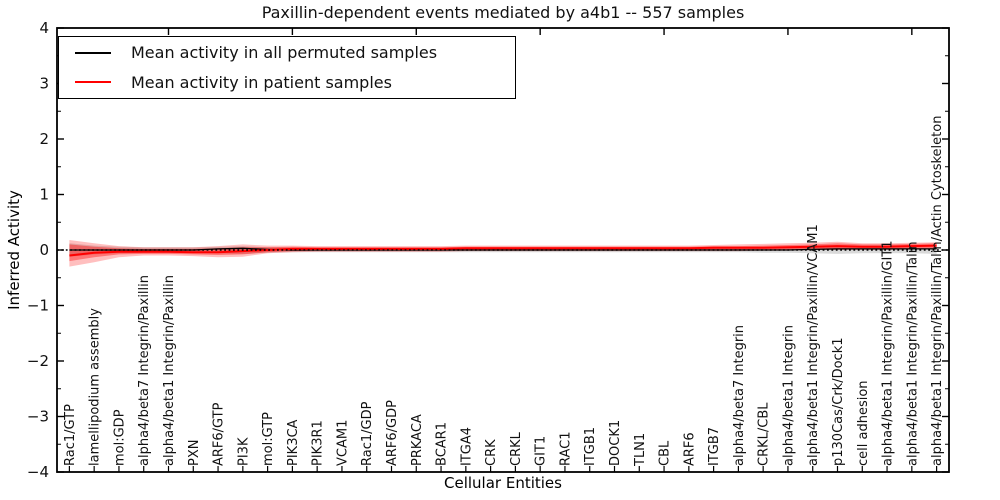 This screenshot has width=1000, height=500. I want to click on y-tick-label: 1, so click(44, 195).